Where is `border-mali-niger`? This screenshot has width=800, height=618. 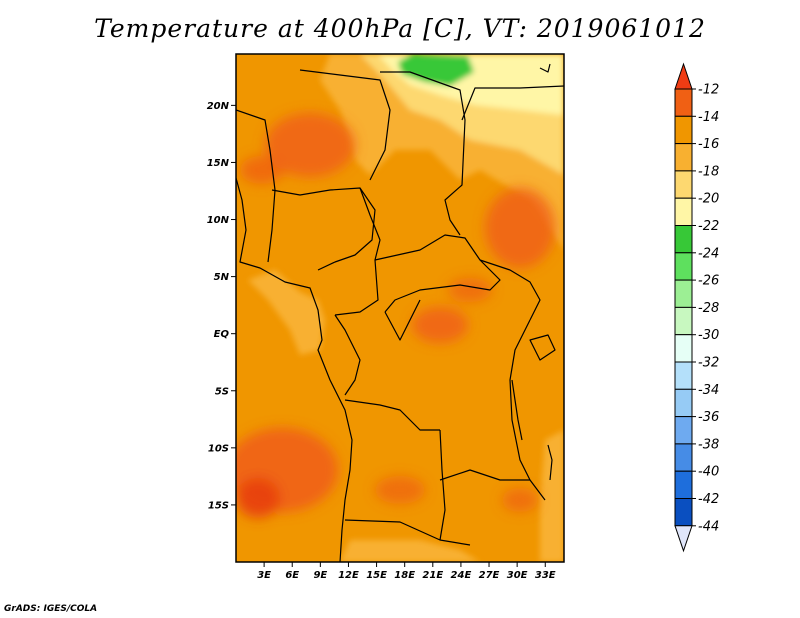 border-mali-niger is located at coordinates (345, 125).